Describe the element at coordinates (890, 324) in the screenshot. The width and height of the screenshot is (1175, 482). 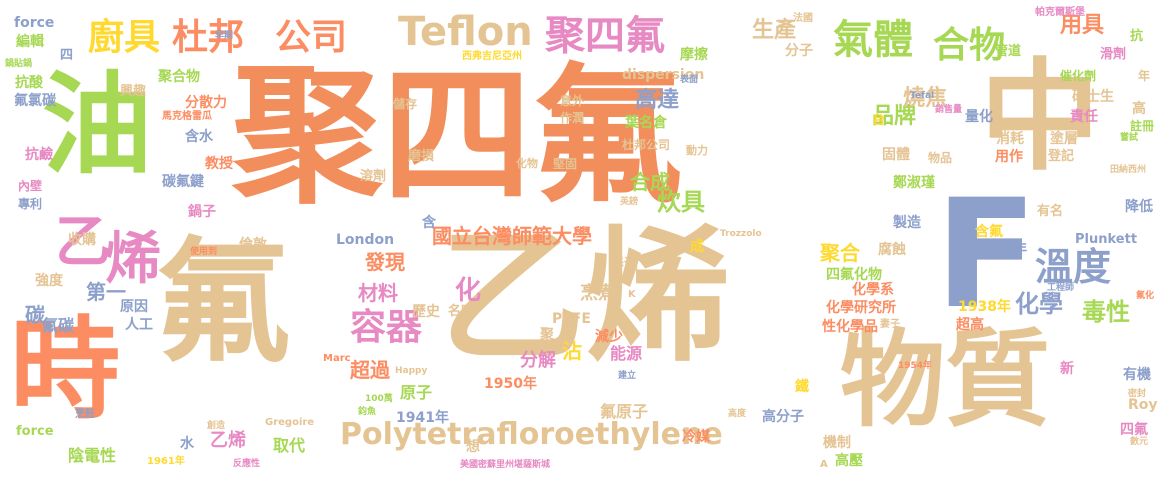
I see `cloud-word: 妻子` at that location.